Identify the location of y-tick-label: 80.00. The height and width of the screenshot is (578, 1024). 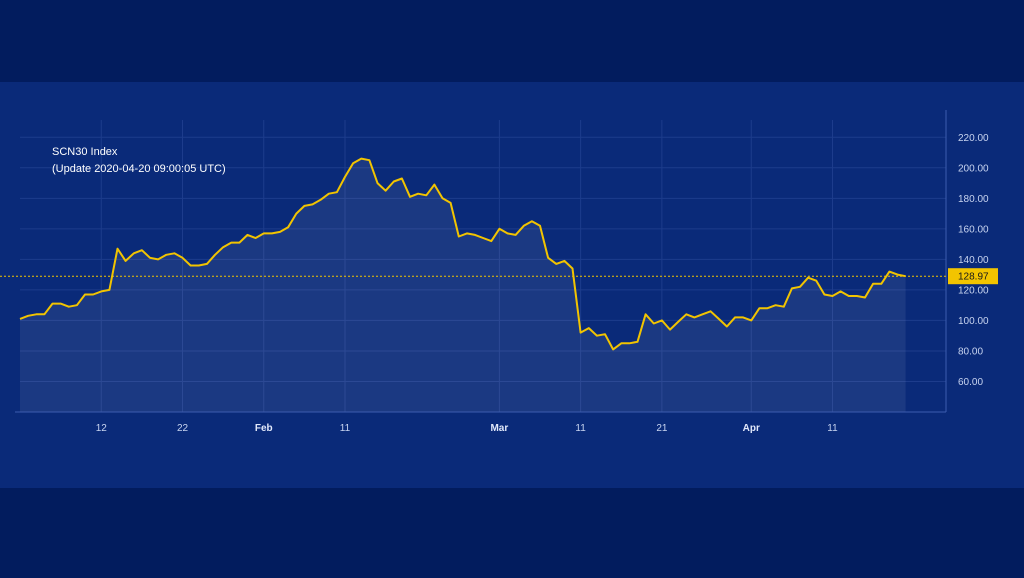
(970, 351).